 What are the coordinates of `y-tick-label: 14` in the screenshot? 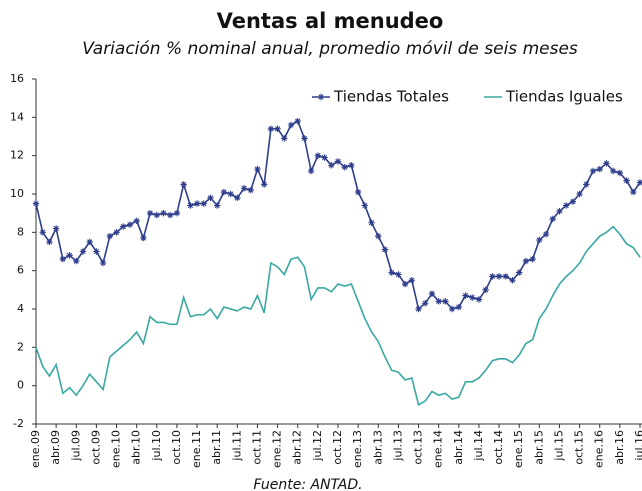 It's located at (17, 116).